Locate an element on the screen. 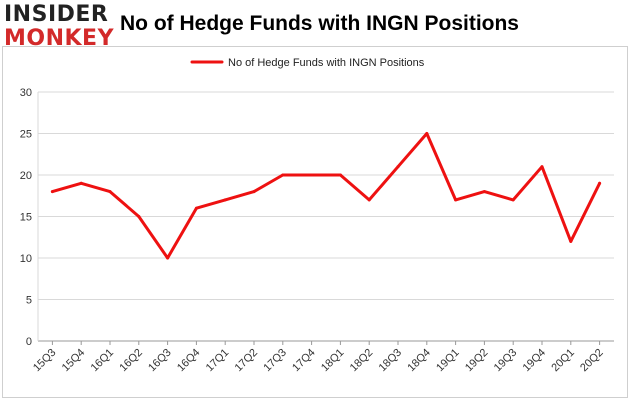 The width and height of the screenshot is (634, 404). x-tick-label: 16Q2 is located at coordinates (131, 361).